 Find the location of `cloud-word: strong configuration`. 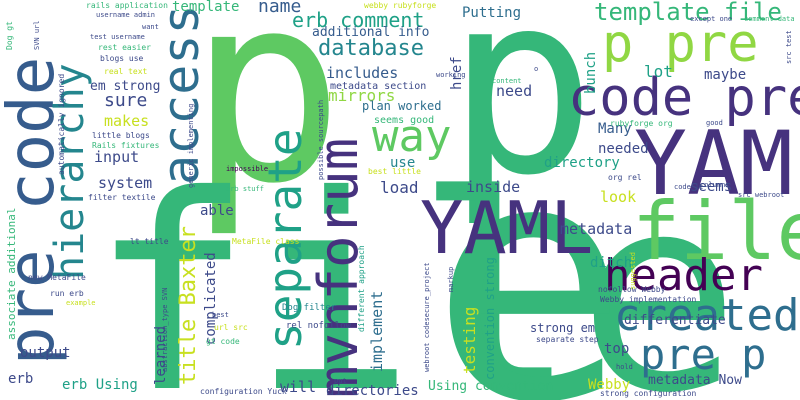

cloud-word: strong configuration is located at coordinates (648, 393).